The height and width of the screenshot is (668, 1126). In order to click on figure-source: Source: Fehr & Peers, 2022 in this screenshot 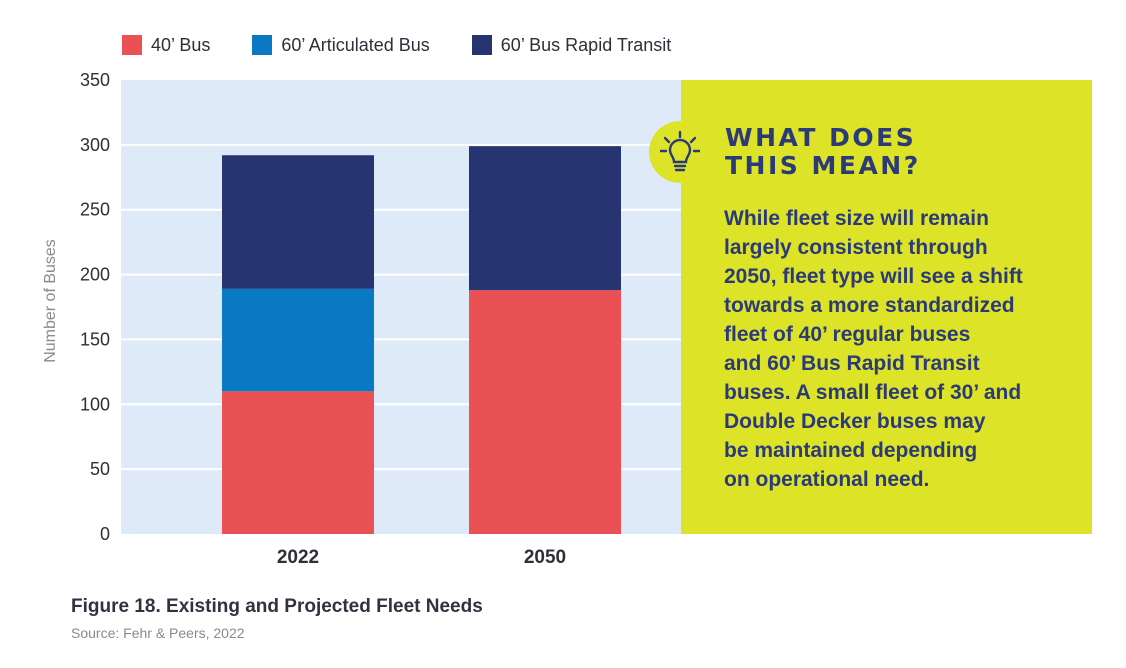, I will do `click(158, 633)`.